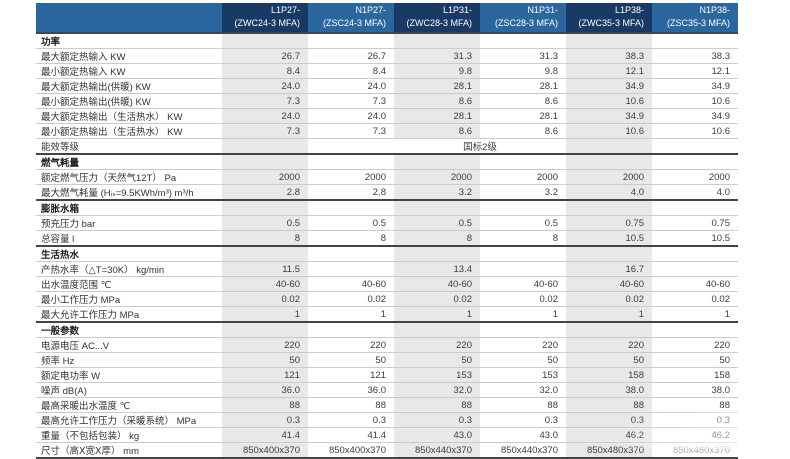  Describe the element at coordinates (387, 131) in the screenshot. I see `table-row: 最小额定热输出（生活热水） KW 7.3 7.3 8.6 8.6 10.6 10.6` at that location.